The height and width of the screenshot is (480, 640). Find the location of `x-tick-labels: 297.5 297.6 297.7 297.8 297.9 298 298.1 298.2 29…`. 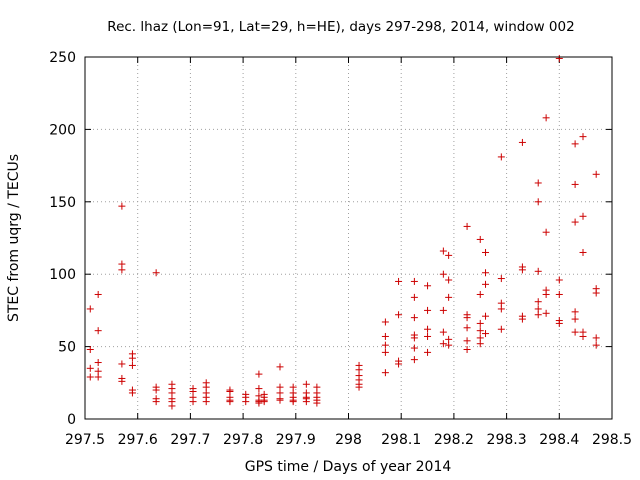

x-tick-labels: 297.5 297.6 297.7 297.8 297.9 298 298.1 298.2 29… is located at coordinates (348, 440).